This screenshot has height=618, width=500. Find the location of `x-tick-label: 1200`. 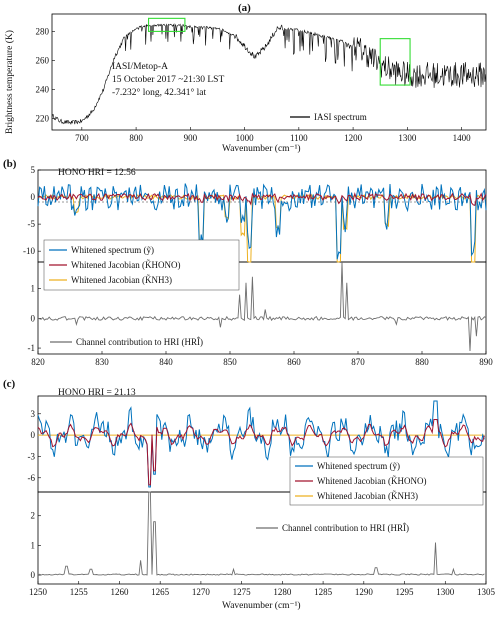

x-tick-label: 1200 is located at coordinates (353, 138).